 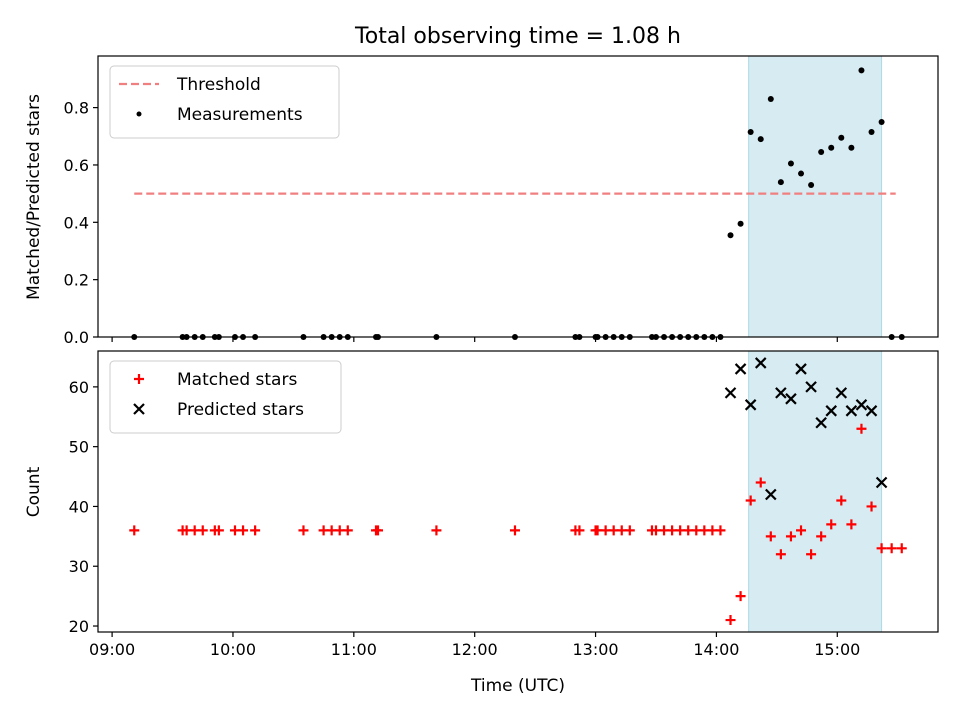 I want to click on y-tick-label: 0.2, so click(x=76, y=280).